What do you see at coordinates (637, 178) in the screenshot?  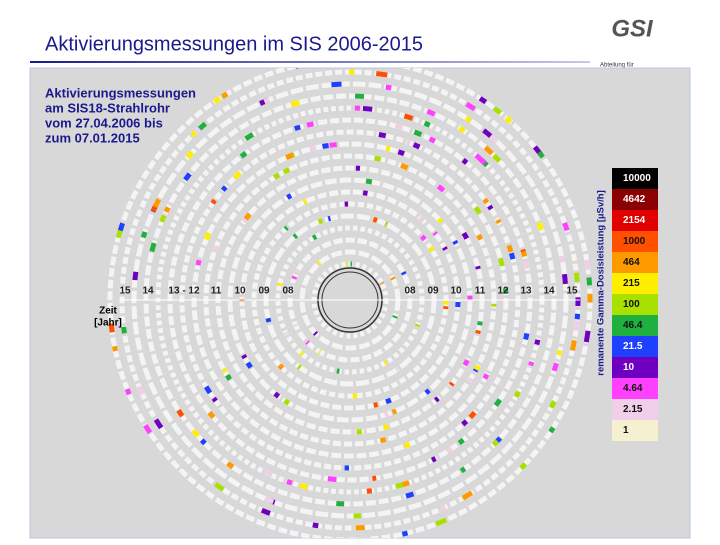 I see `colorbar-label: 10000` at bounding box center [637, 178].